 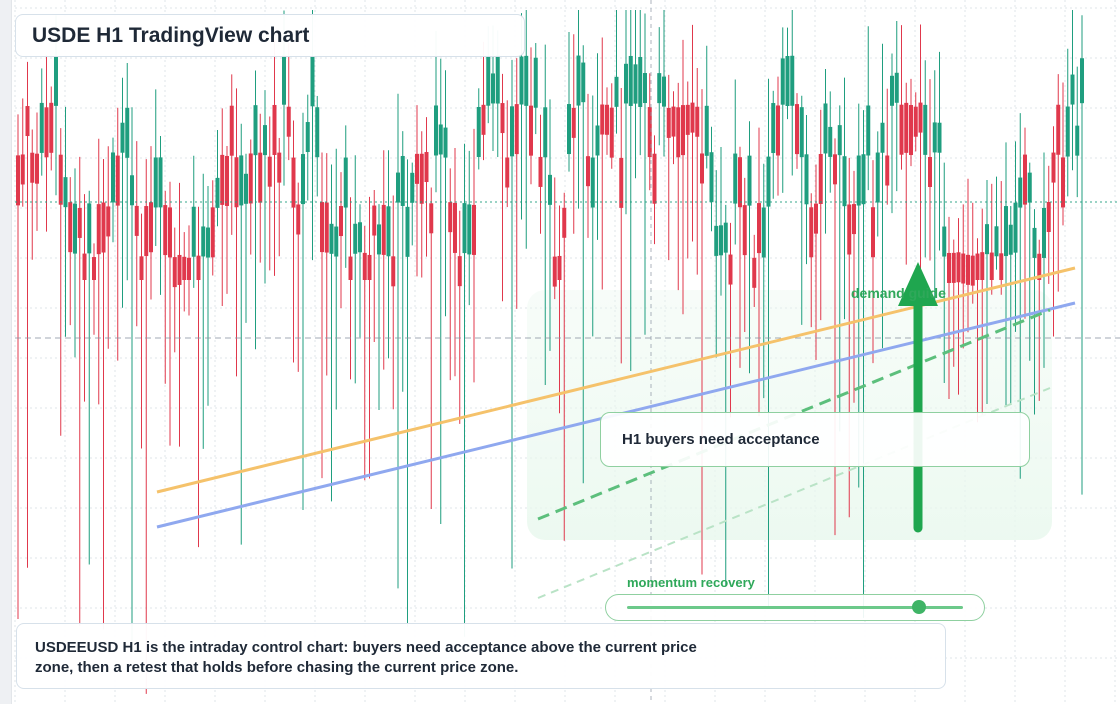 What do you see at coordinates (815, 439) in the screenshot?
I see `acceptance-callout: H1 buyers need acceptance` at bounding box center [815, 439].